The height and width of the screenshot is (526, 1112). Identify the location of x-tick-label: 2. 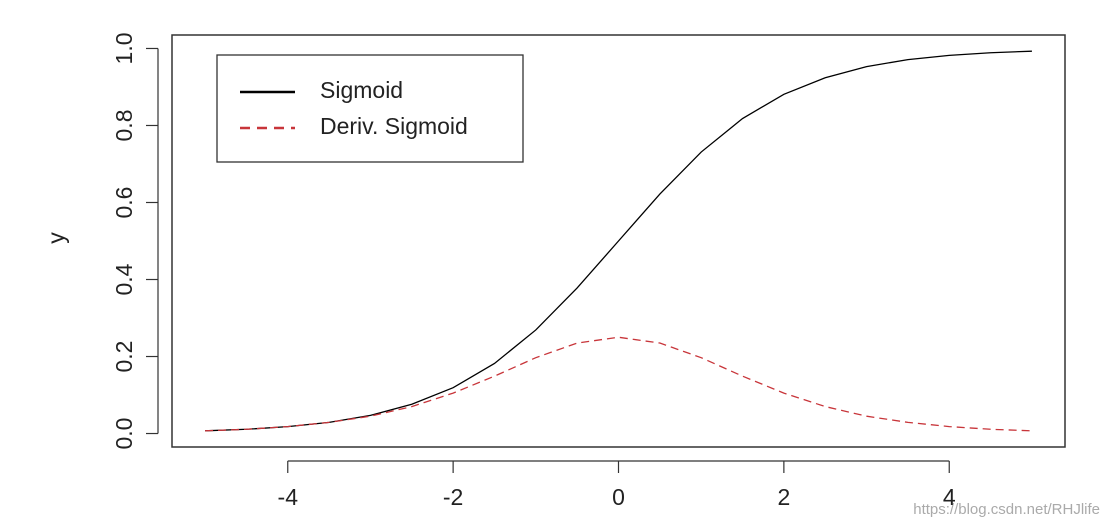
(783, 497).